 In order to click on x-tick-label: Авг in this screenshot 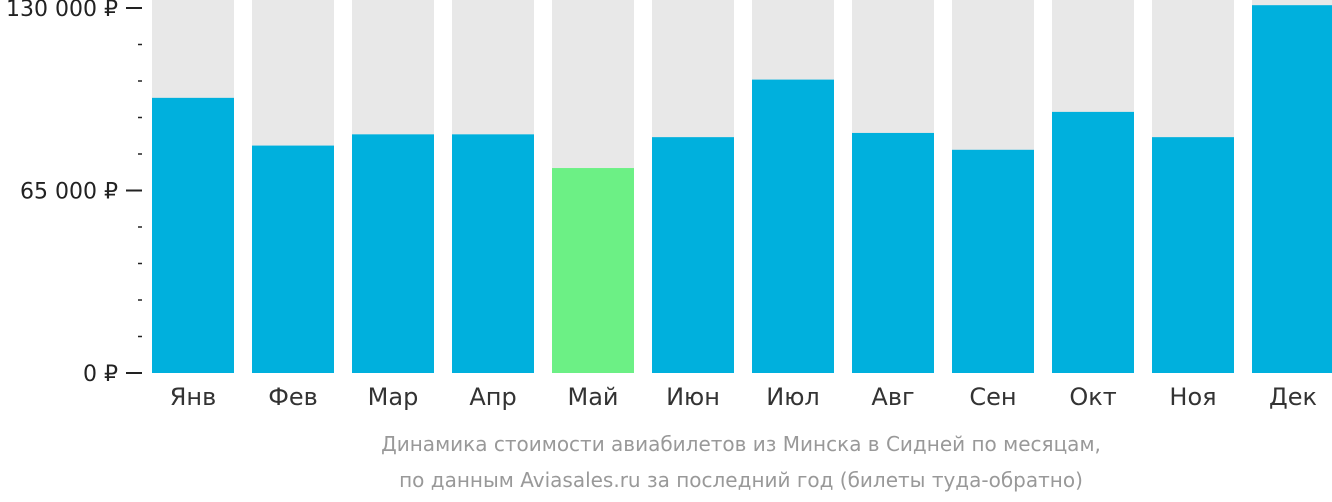, I will do `click(892, 397)`.